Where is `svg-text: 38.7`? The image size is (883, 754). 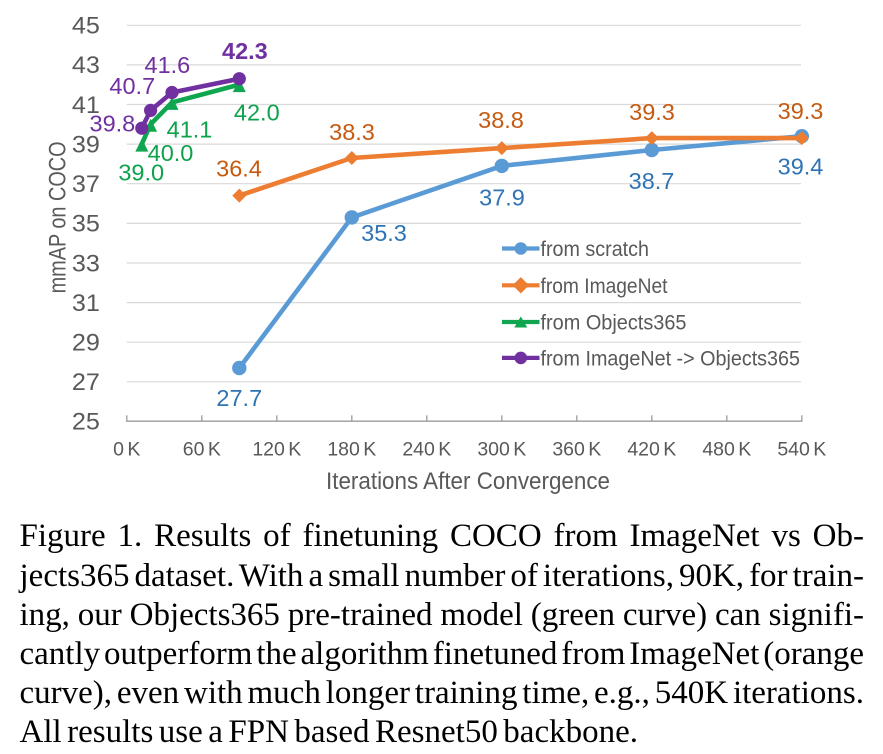 svg-text: 38.7 is located at coordinates (652, 181).